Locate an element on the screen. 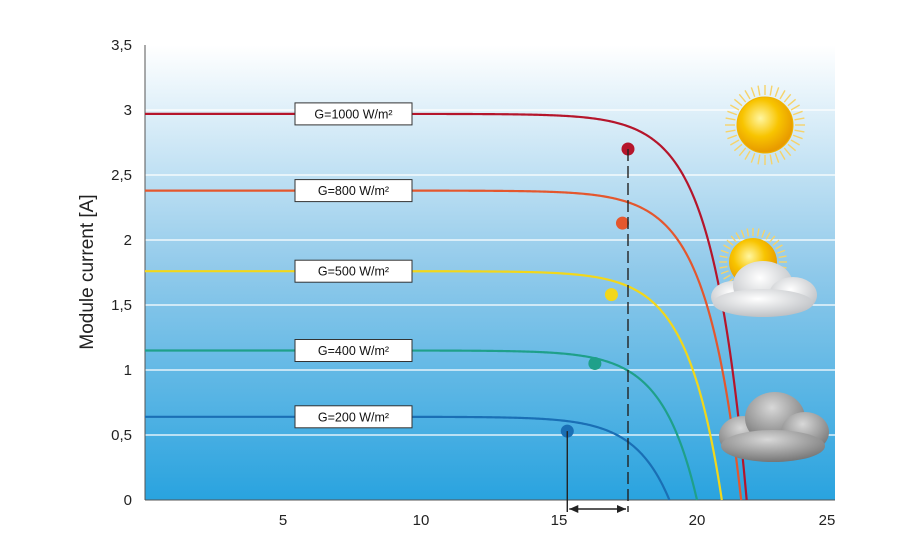 Image resolution: width=903 pixels, height=550 pixels. series-label-text: G=200 W/m² is located at coordinates (353, 417).